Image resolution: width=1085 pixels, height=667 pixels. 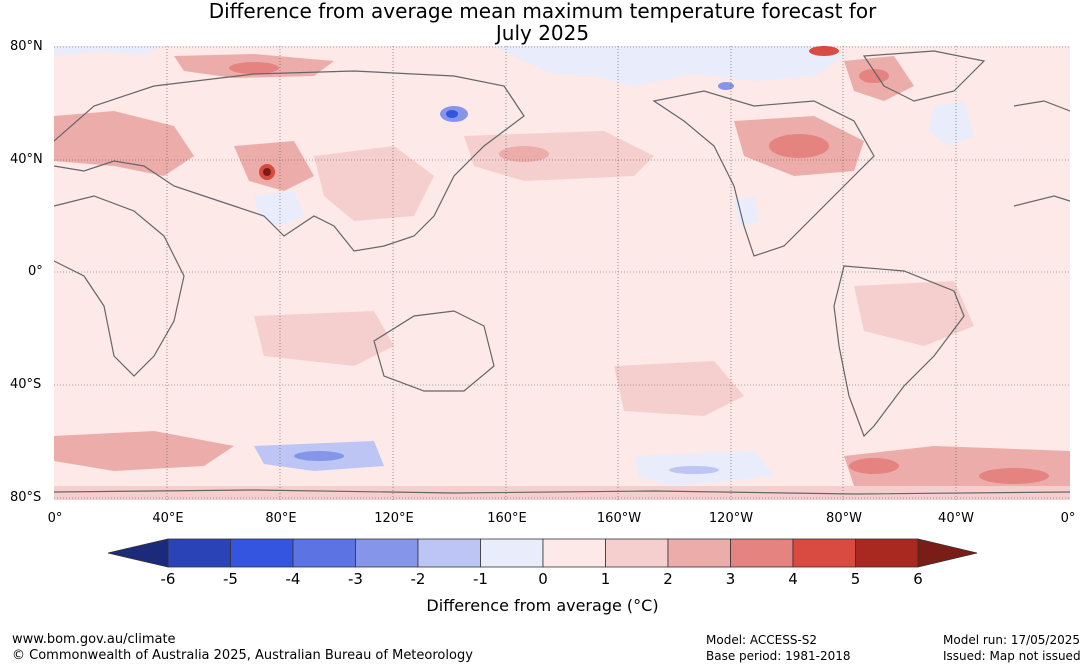 I want to click on warm-spot-north-america, so click(x=799, y=146).